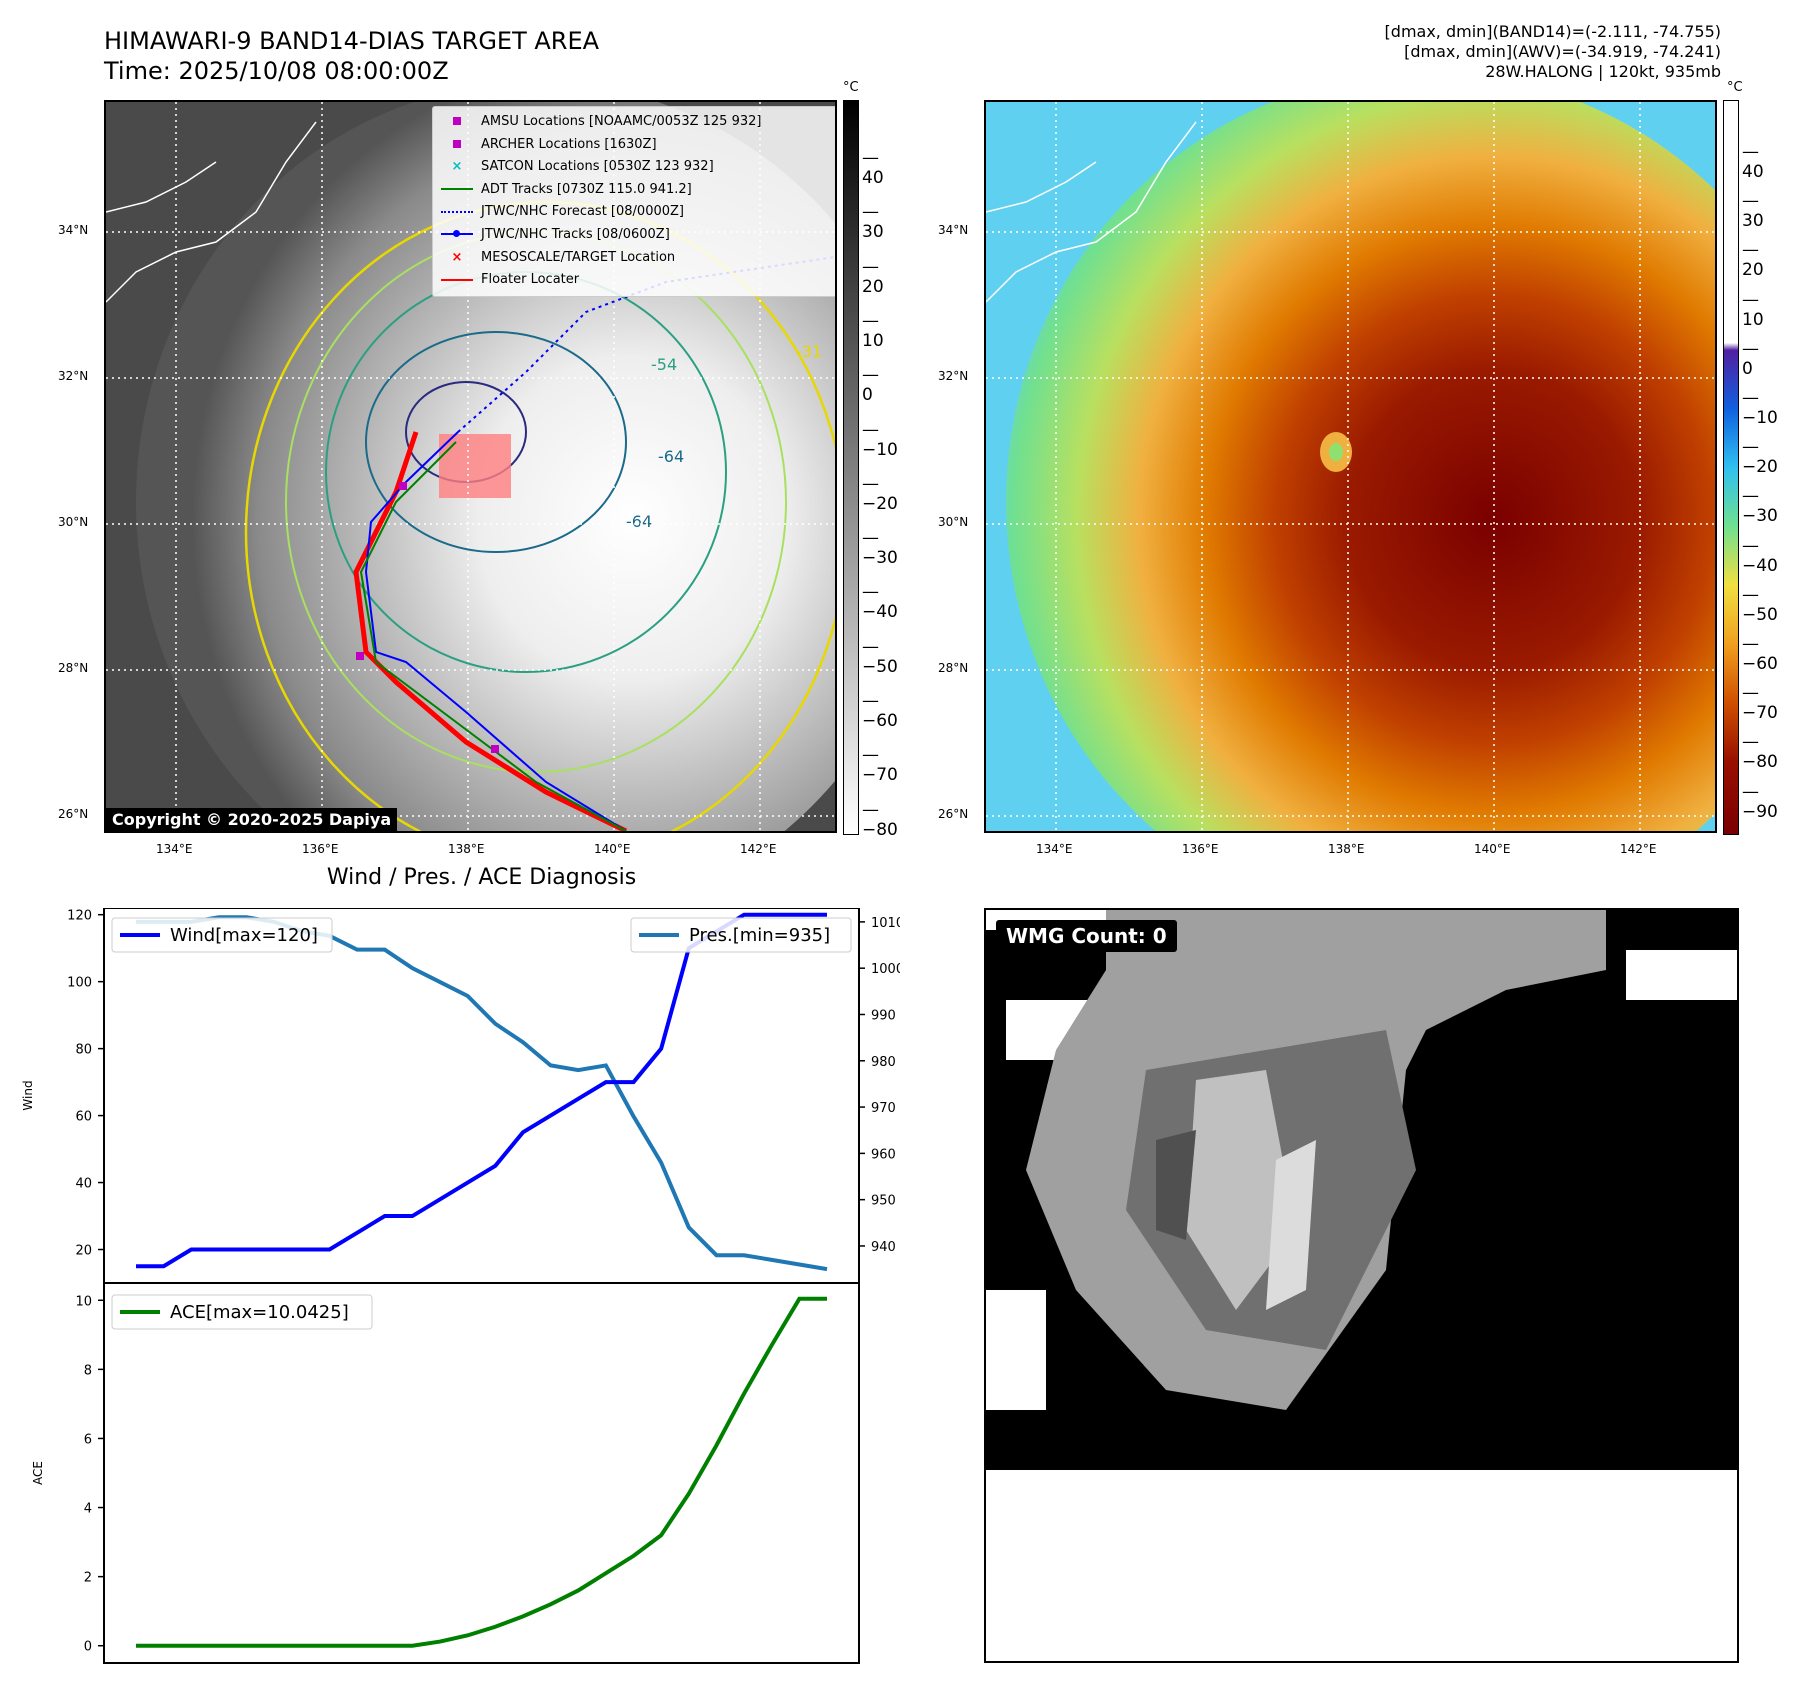  I want to click on bottom-axes-frame, so click(481, 1473).